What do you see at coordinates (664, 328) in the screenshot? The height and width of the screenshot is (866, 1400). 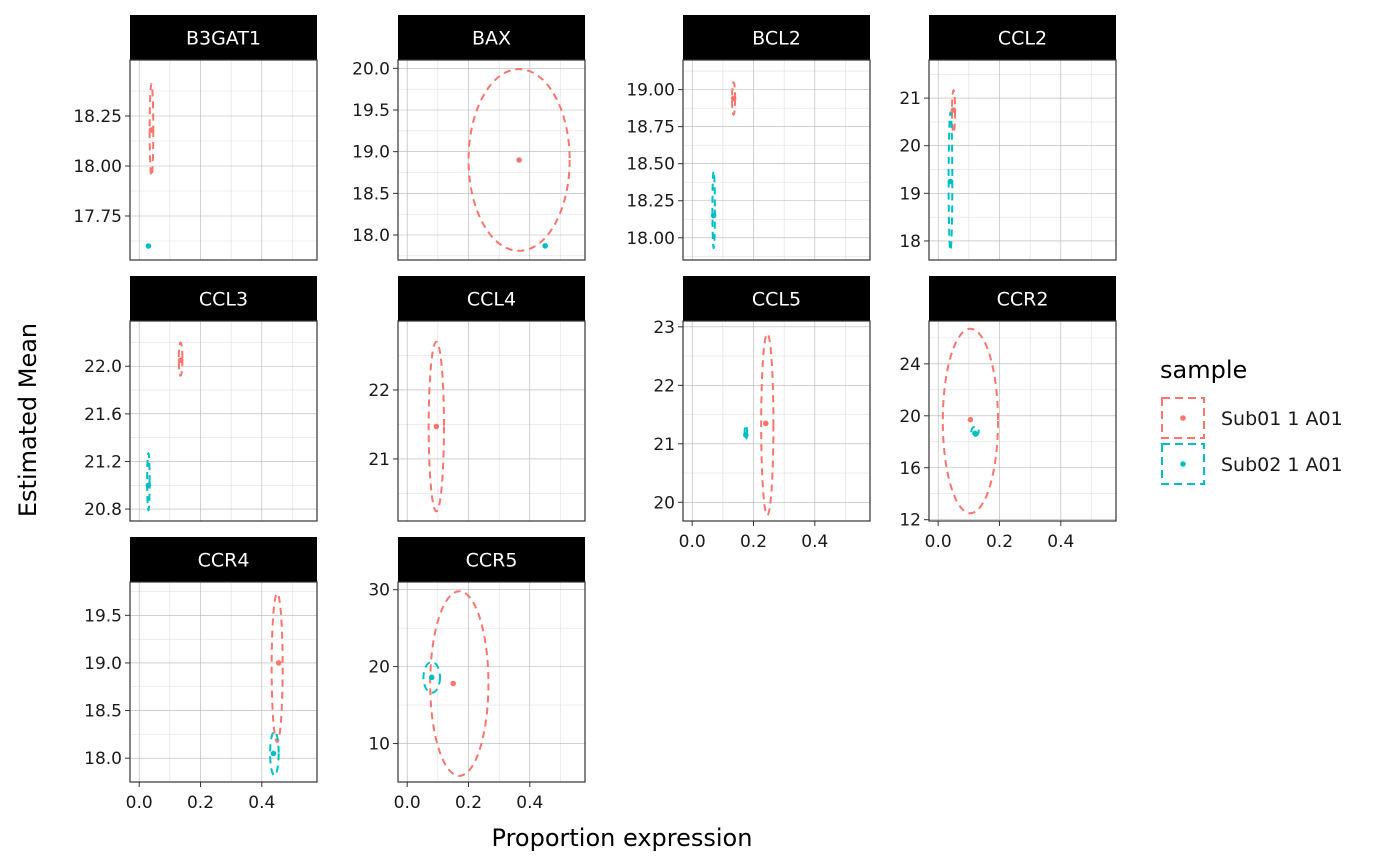 I see `y-tick-label: 23` at bounding box center [664, 328].